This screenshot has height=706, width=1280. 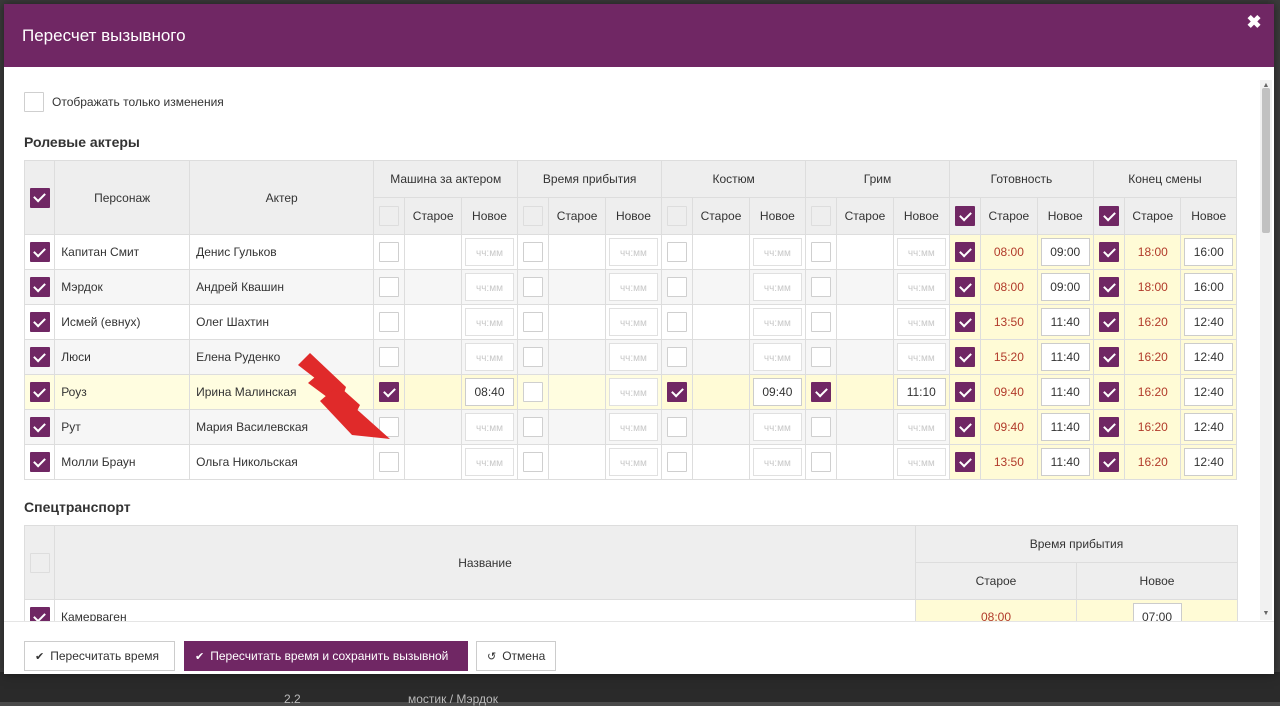 I want to click on header-end-checkbox, so click(x=1109, y=216).